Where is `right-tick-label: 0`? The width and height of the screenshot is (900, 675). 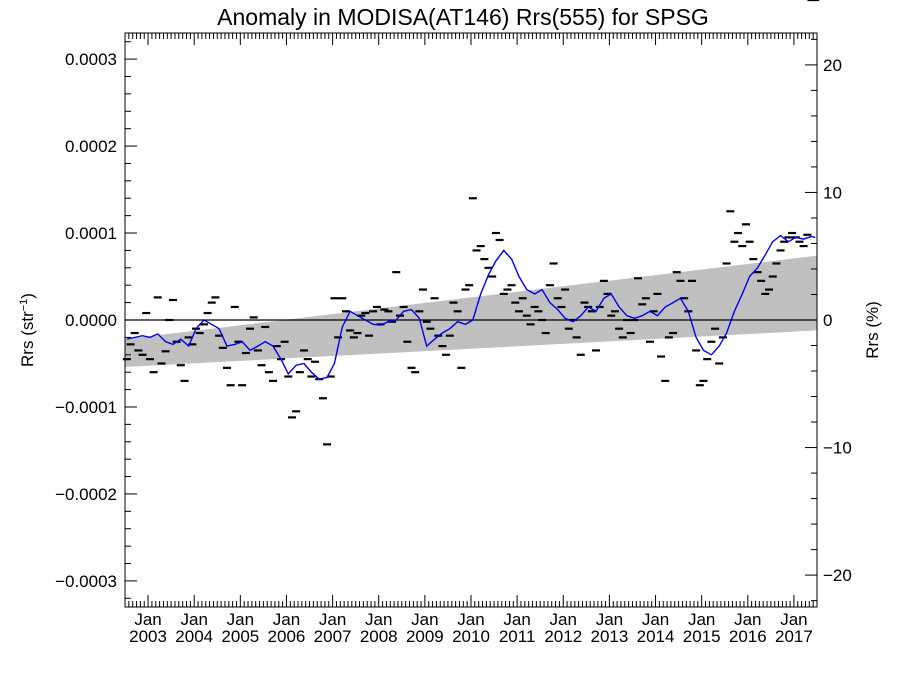
right-tick-label: 0 is located at coordinates (827, 320).